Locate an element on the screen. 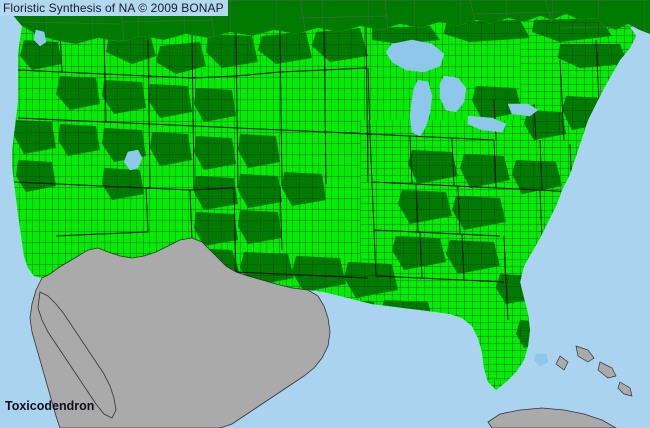 The height and width of the screenshot is (428, 650). lake-huron is located at coordinates (453, 94).